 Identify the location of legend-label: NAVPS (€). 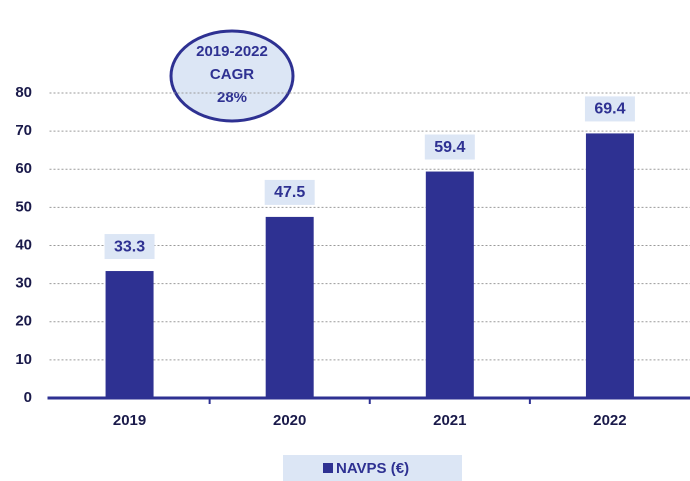
(372, 468).